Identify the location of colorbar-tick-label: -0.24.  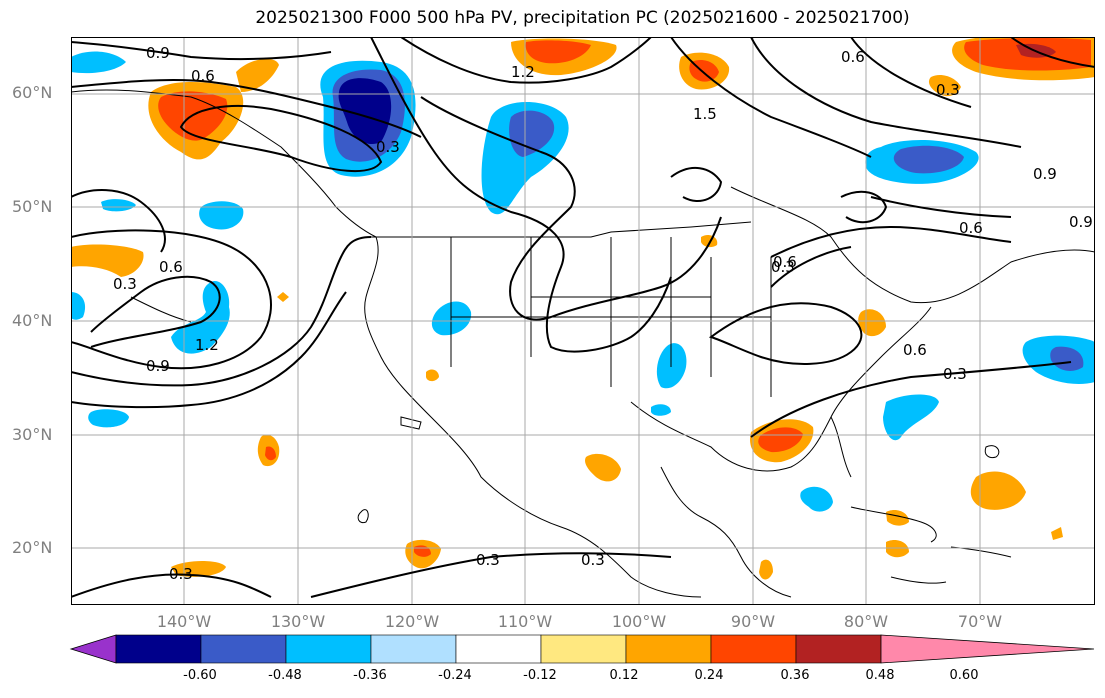
(455, 675).